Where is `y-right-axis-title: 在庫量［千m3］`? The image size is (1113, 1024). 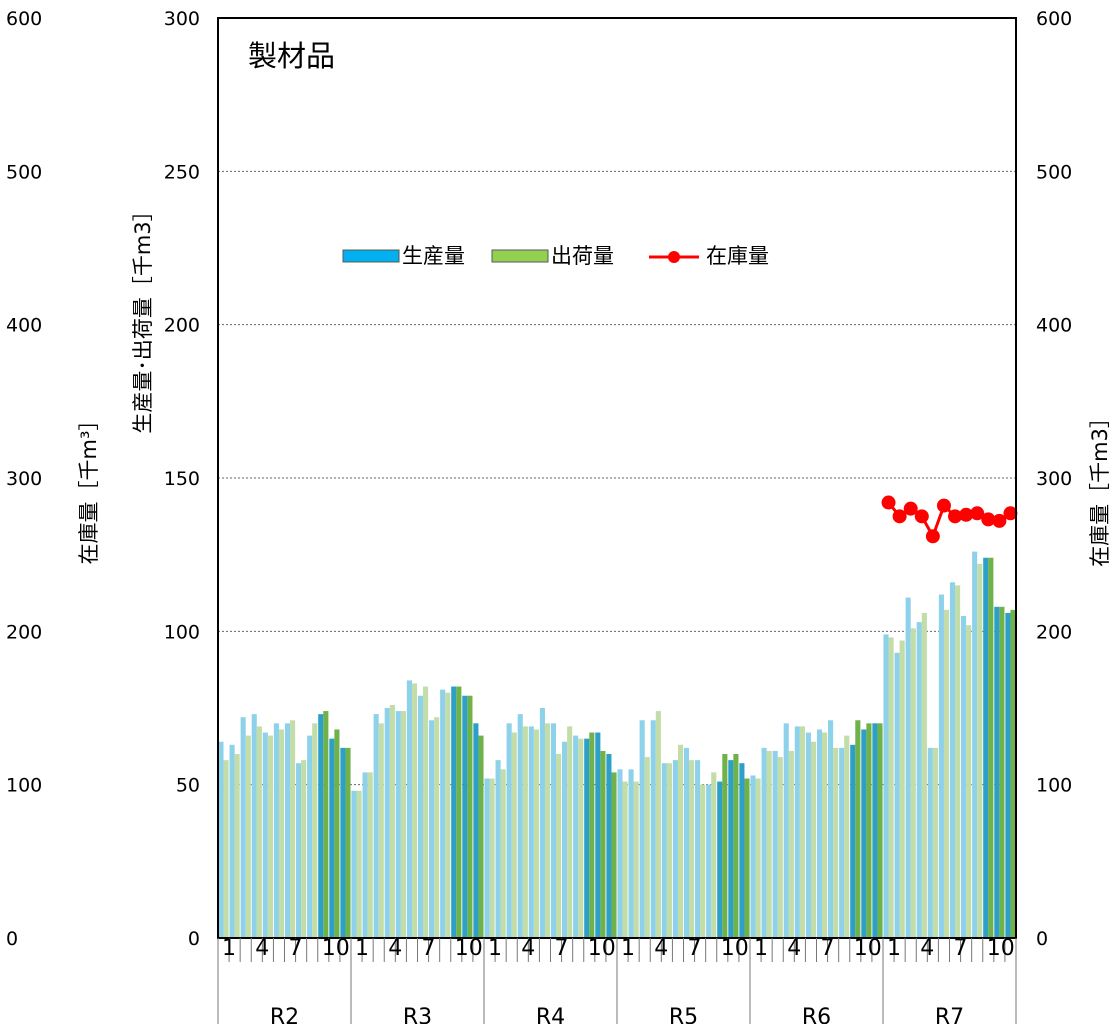 y-right-axis-title: 在庫量［千m3］ is located at coordinates (1100, 487).